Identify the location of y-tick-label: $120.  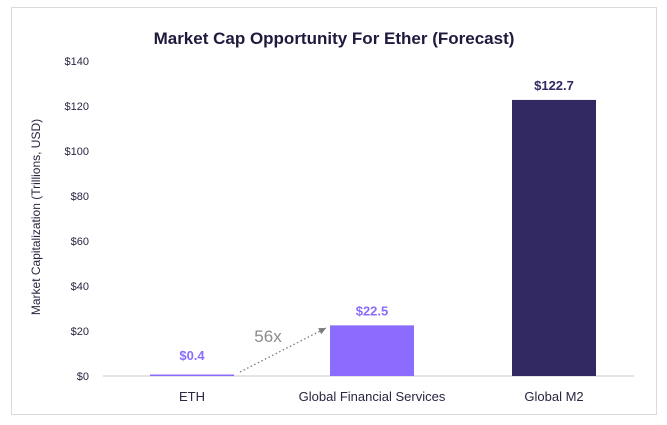
(77, 107).